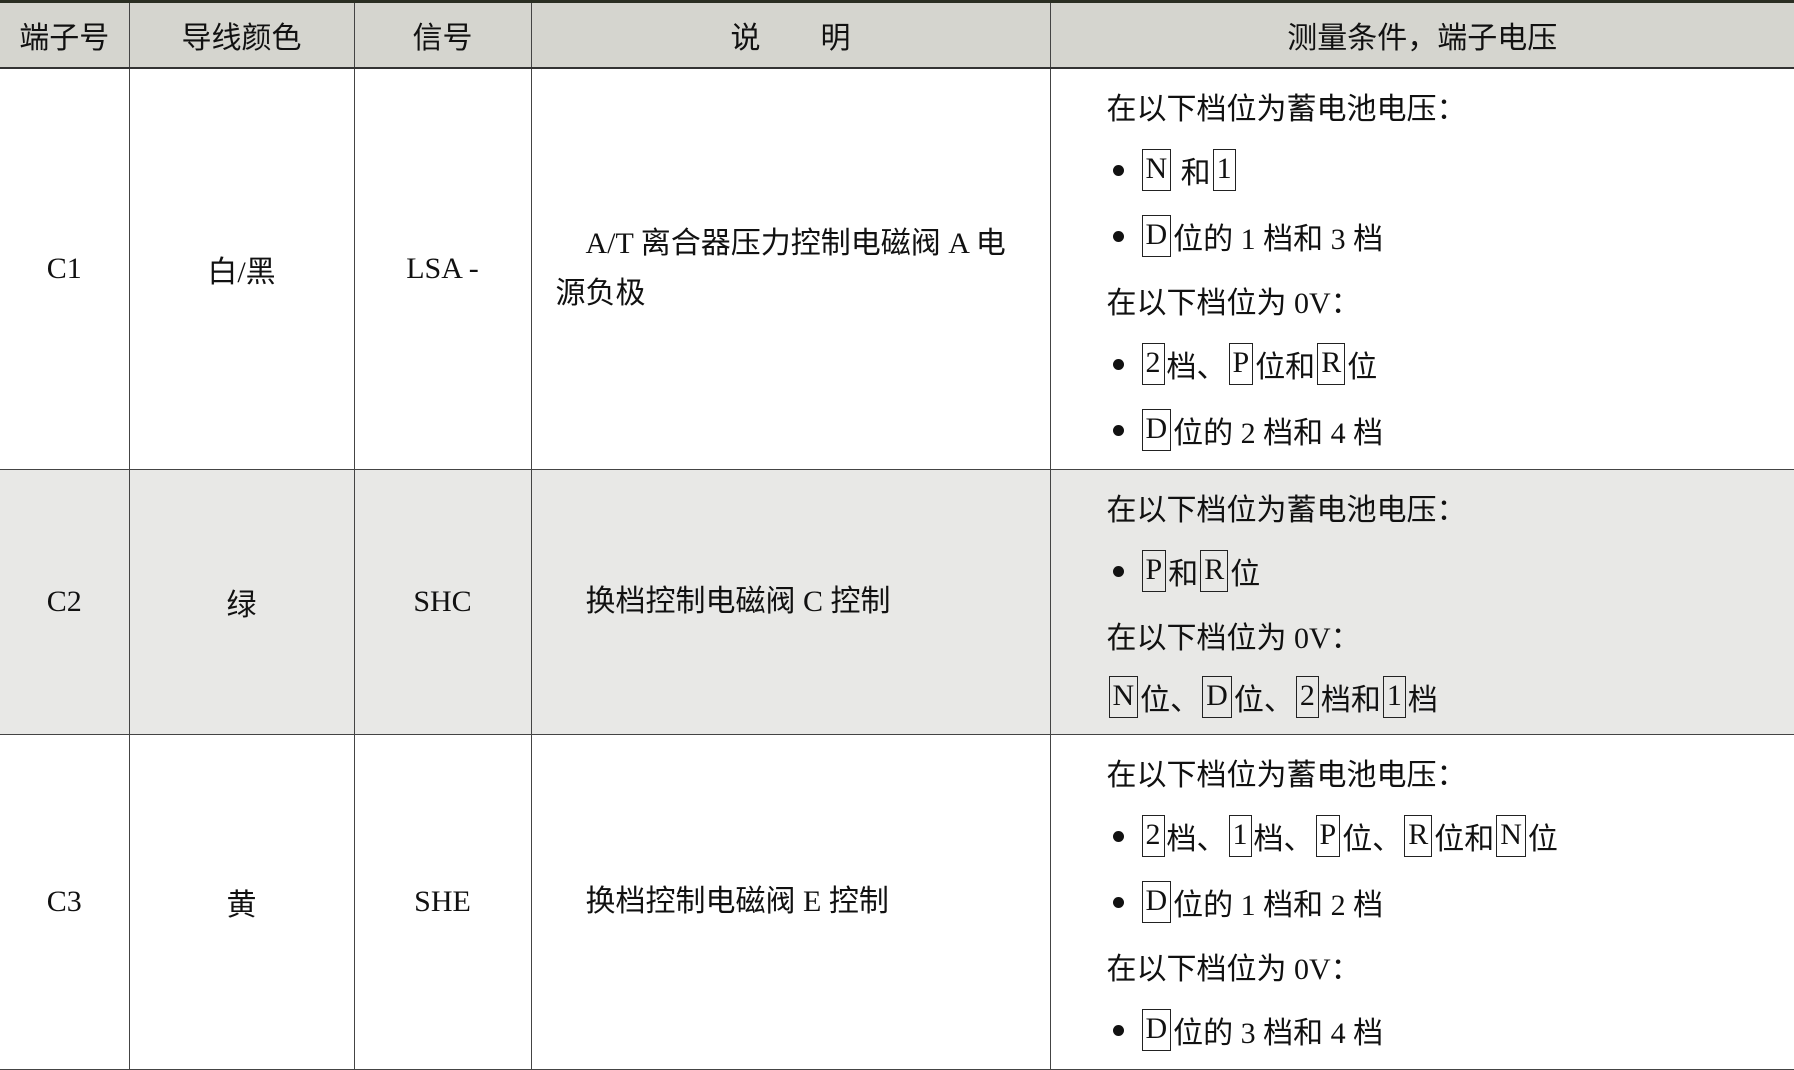 This screenshot has width=1794, height=1070. I want to click on header-row: 端子号 导线颜色 信号 说 明 测量条件，端子电压, so click(897, 35).